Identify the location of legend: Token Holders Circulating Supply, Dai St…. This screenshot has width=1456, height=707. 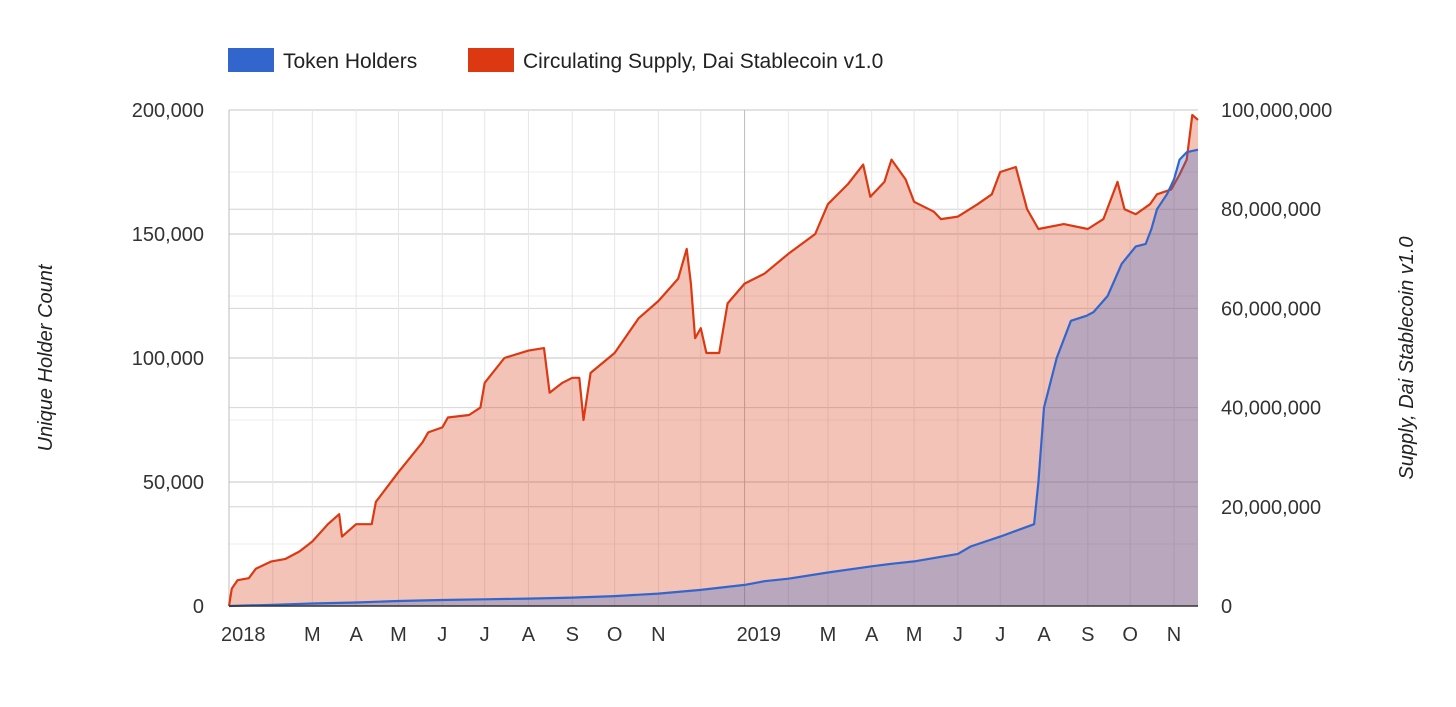
(555, 60).